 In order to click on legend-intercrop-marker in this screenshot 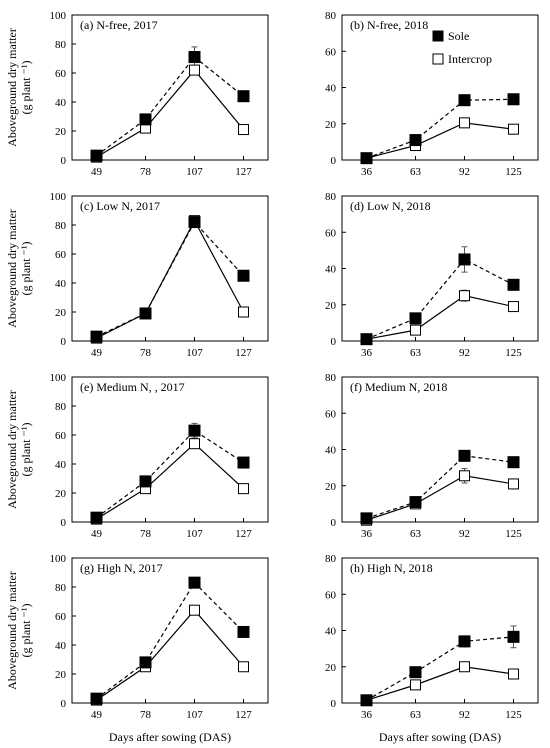, I will do `click(438, 59)`.